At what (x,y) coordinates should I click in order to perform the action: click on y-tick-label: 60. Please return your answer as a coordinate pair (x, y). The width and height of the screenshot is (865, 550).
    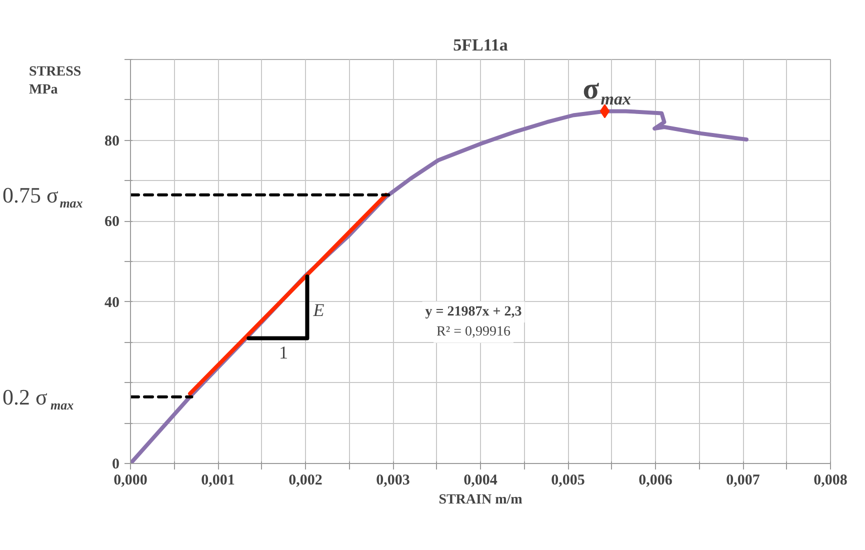
    Looking at the image, I should click on (112, 222).